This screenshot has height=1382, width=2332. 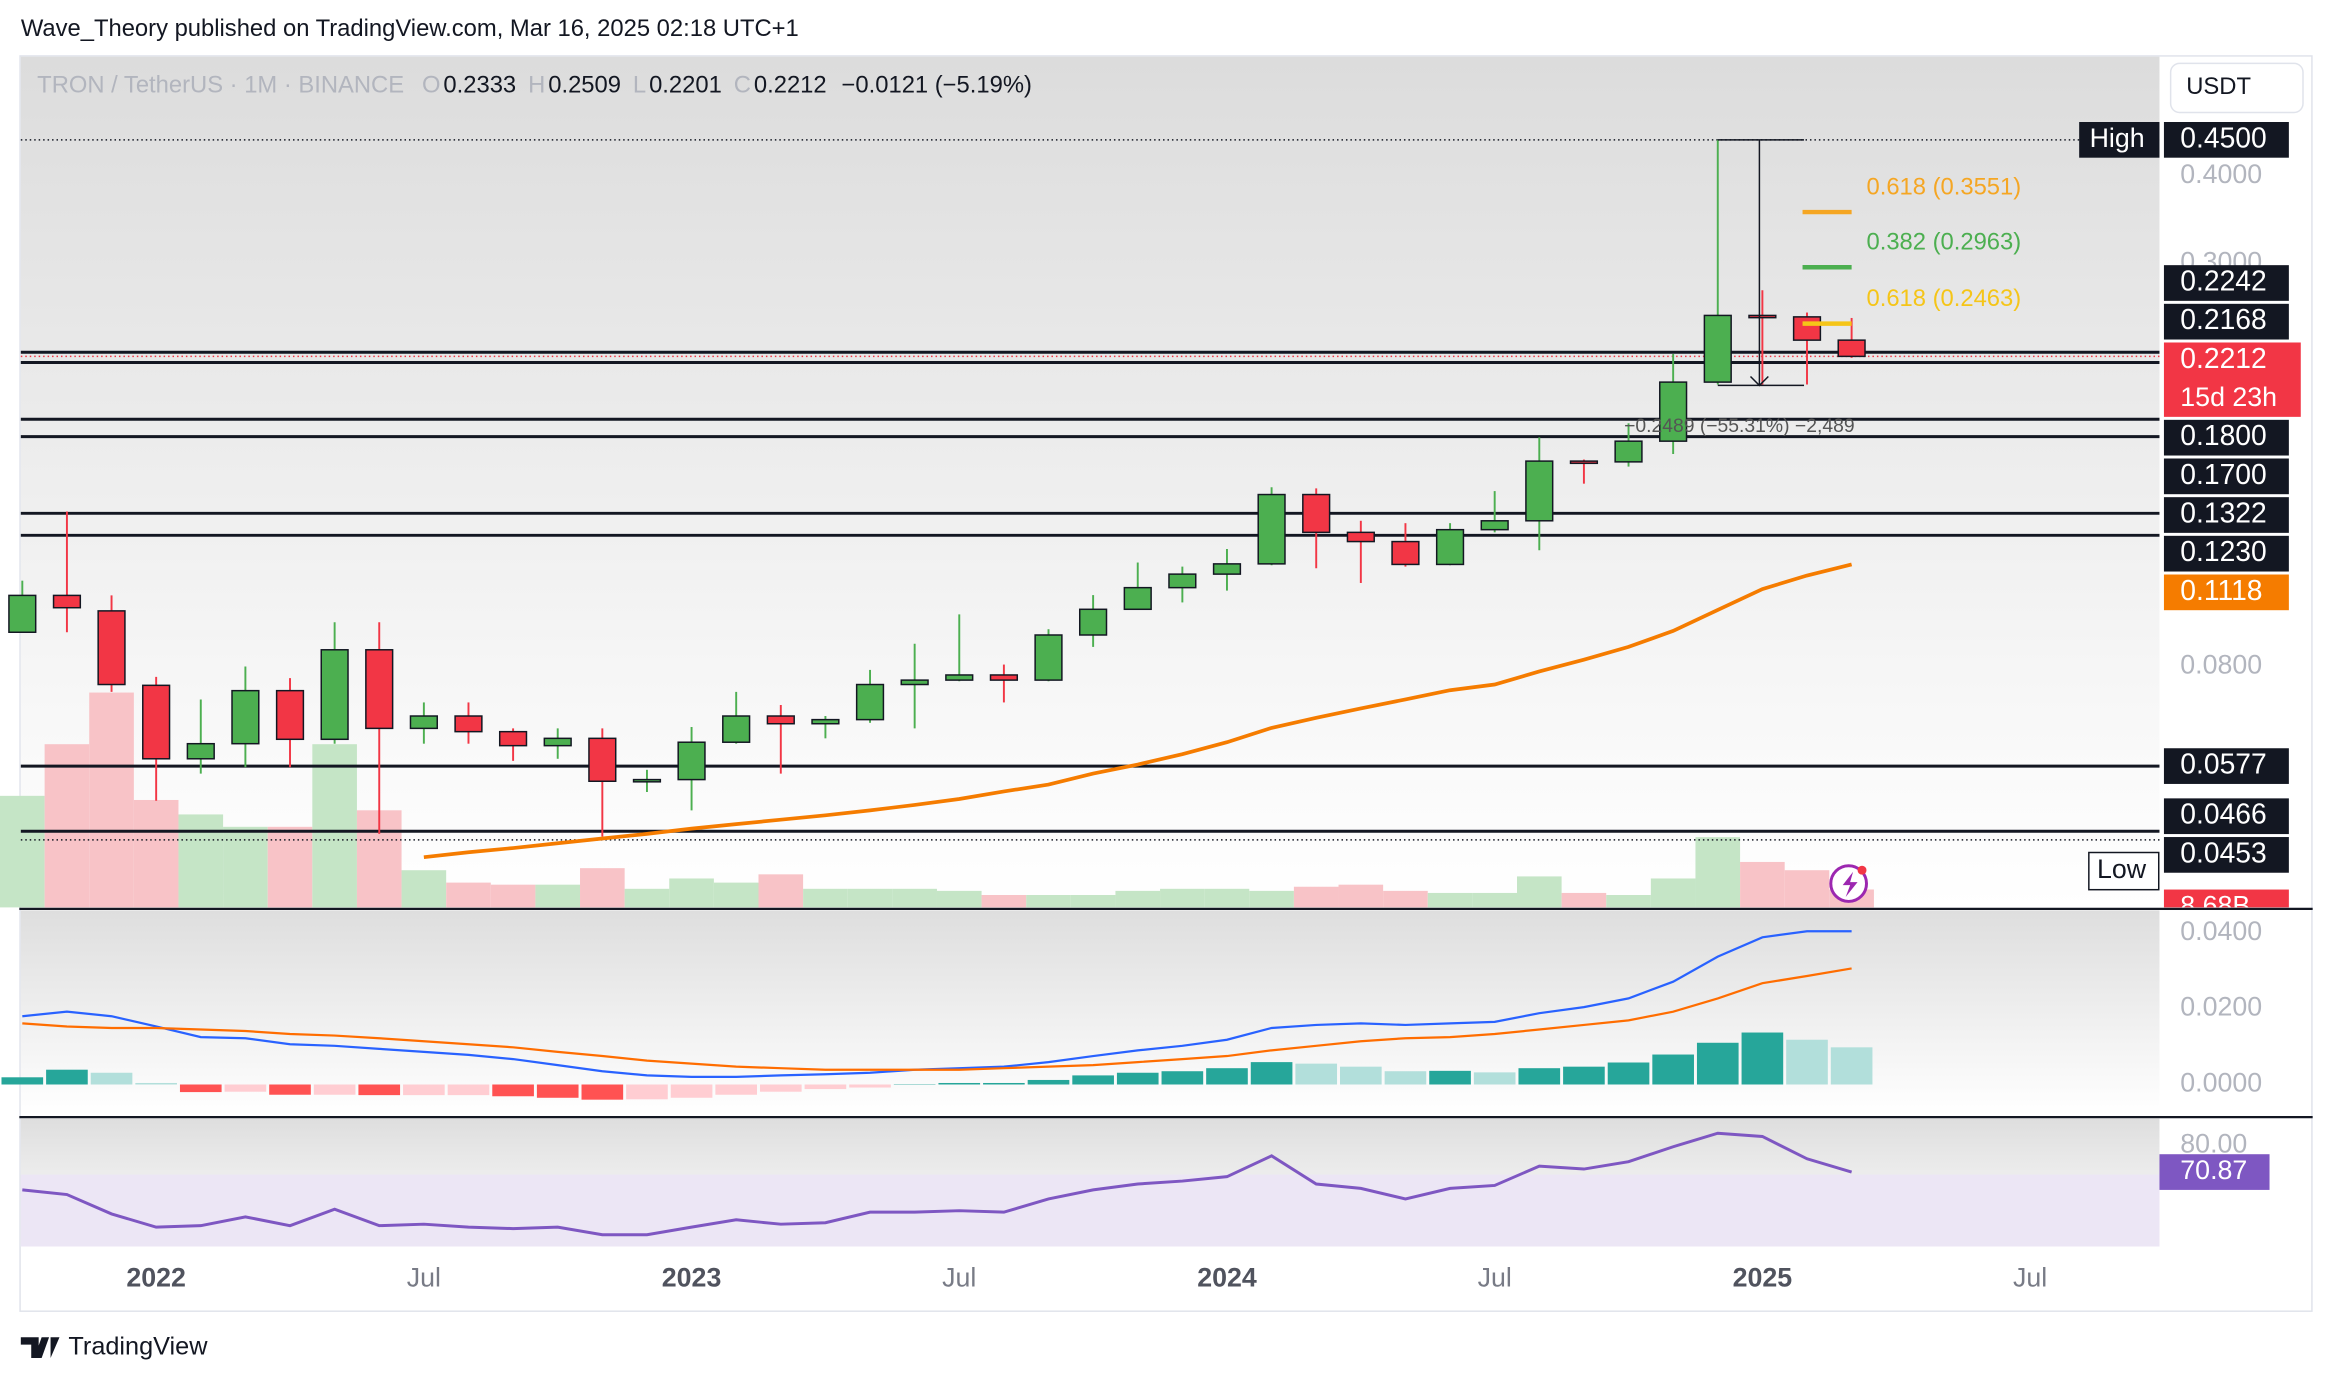 What do you see at coordinates (1138, 711) in the screenshot?
I see `ema-line` at bounding box center [1138, 711].